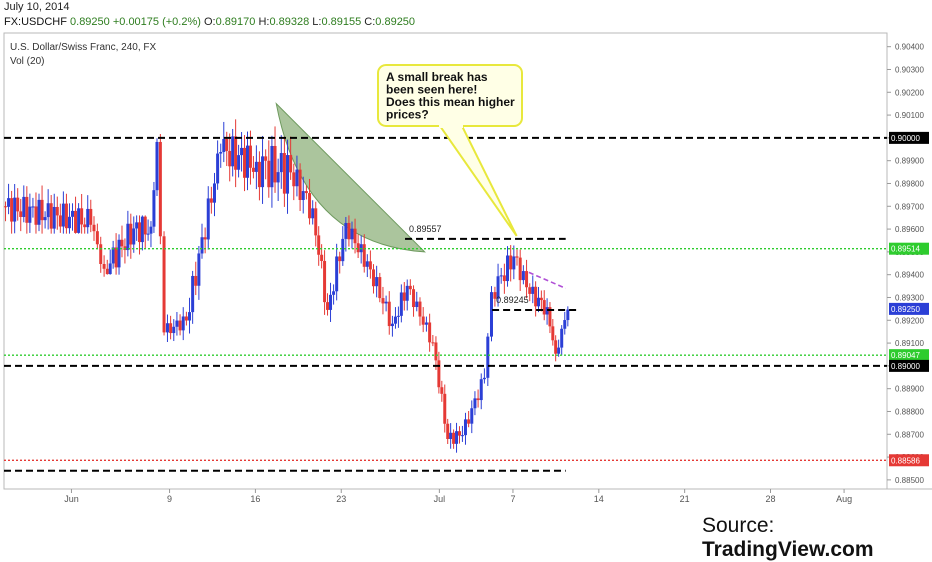 The image size is (932, 562). I want to click on x-tick-label: Aug, so click(844, 499).